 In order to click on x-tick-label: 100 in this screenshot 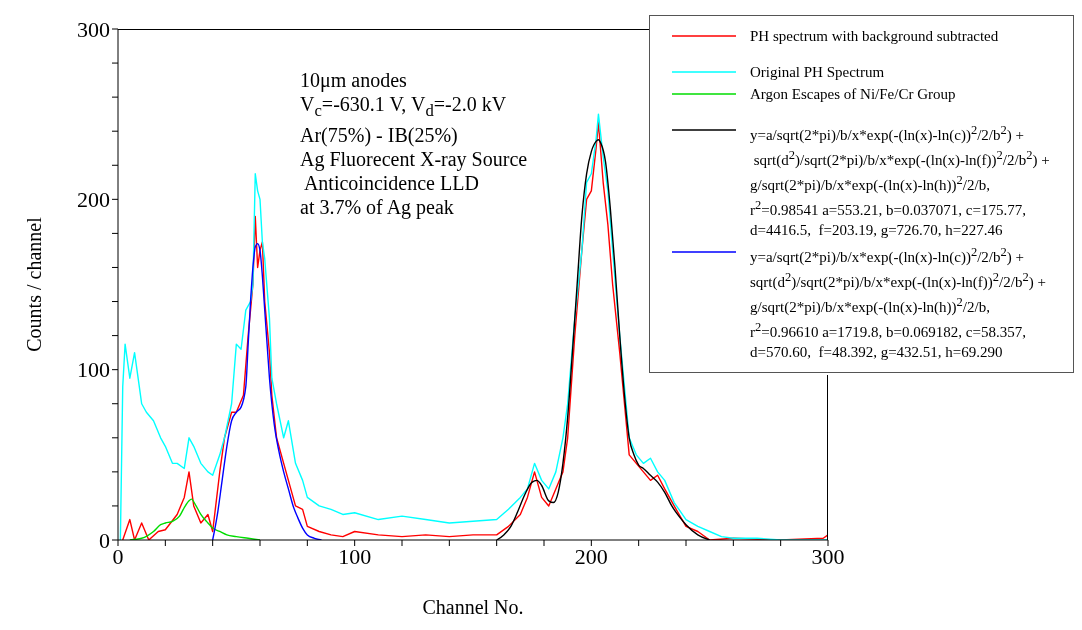, I will do `click(355, 556)`.